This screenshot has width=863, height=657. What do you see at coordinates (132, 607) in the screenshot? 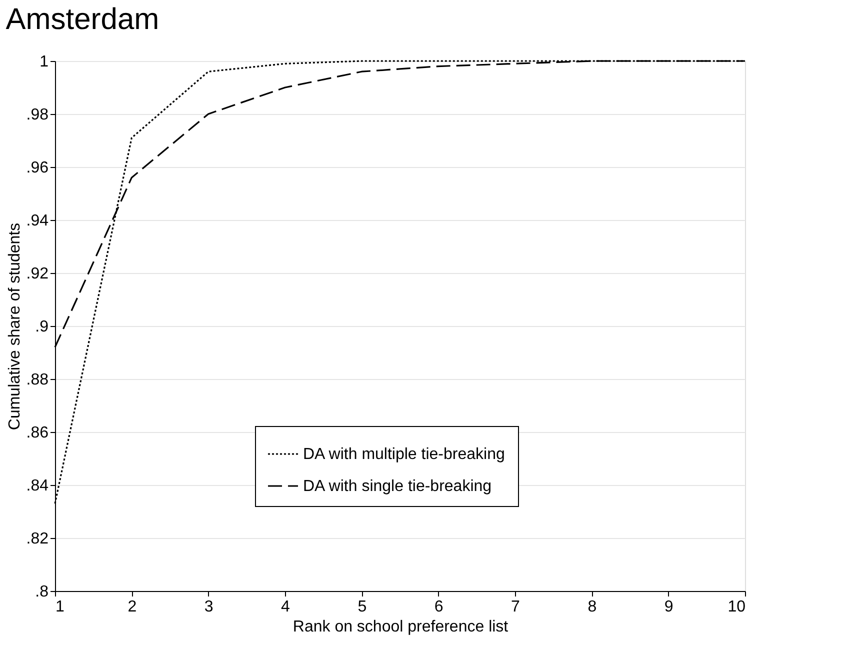
I see `x-tick-label: 2` at bounding box center [132, 607].